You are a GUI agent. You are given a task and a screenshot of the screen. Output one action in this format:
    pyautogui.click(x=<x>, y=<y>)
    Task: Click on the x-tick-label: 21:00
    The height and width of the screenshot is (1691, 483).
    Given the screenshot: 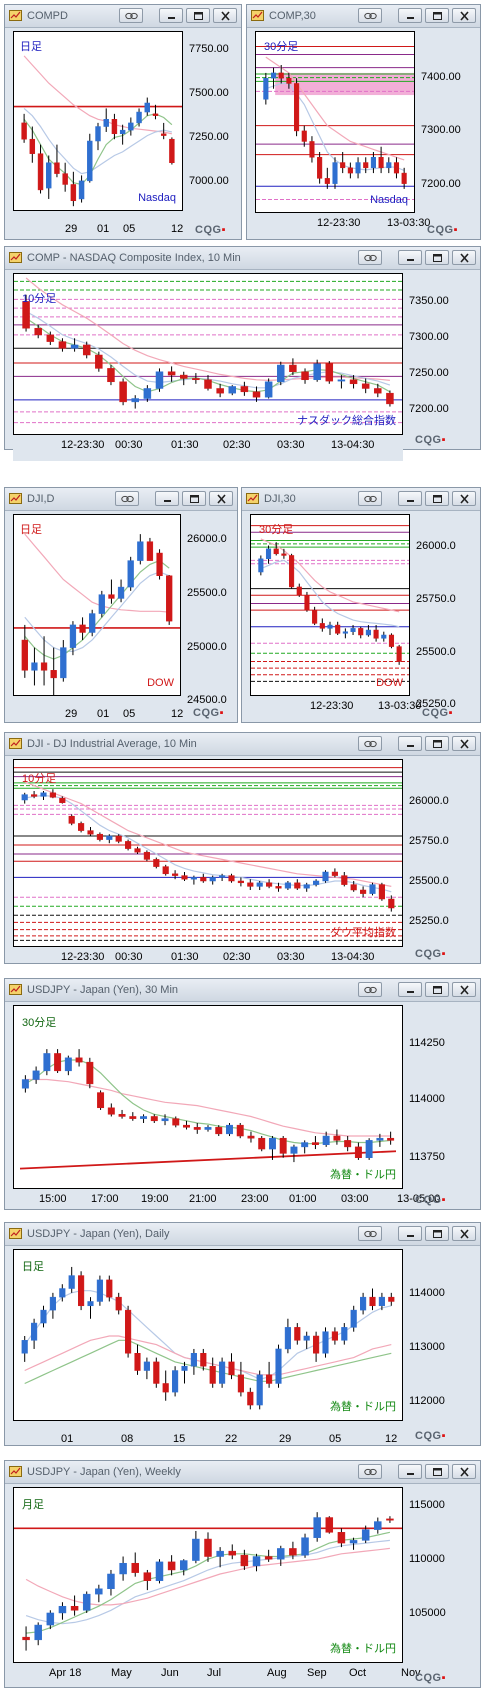 What is the action you would take?
    pyautogui.click(x=203, y=1199)
    